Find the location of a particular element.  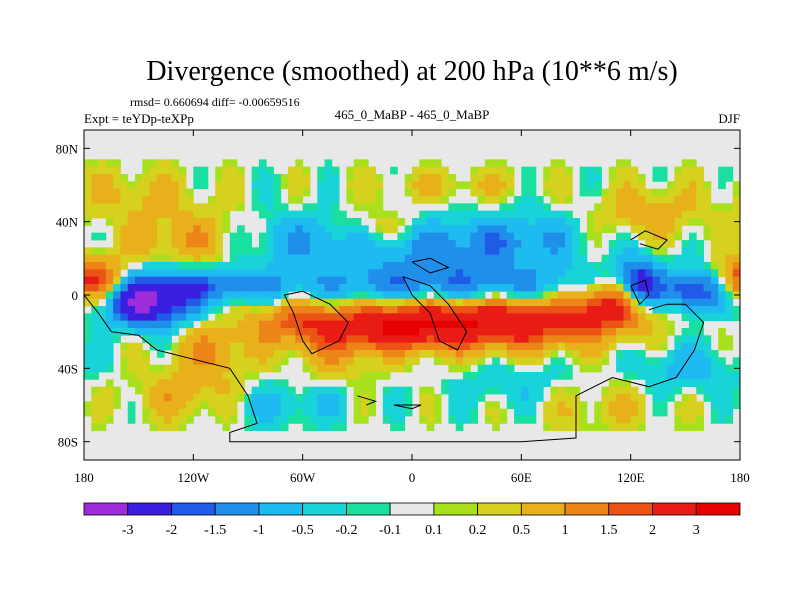

colorbar-swatch is located at coordinates (718, 509).